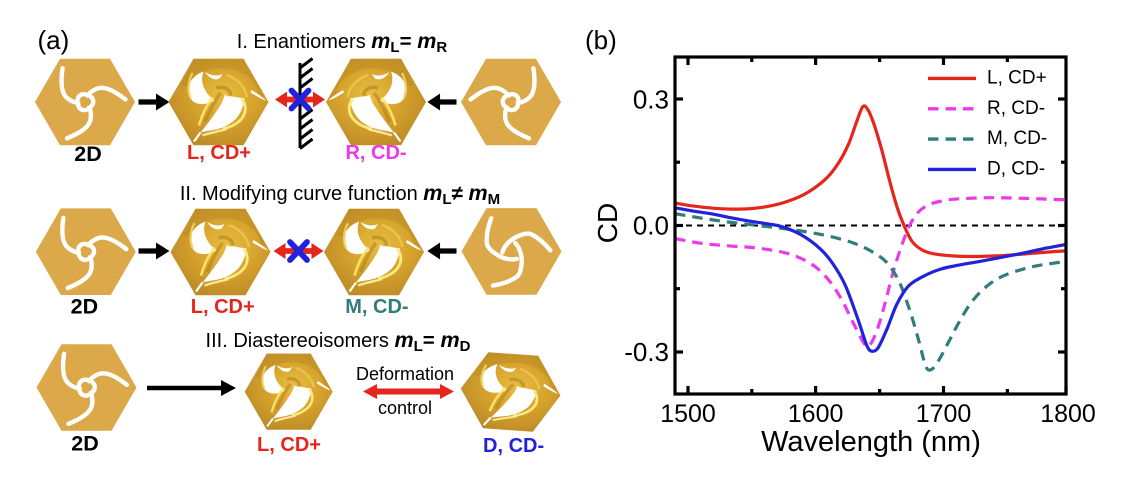 This screenshot has width=1135, height=478. I want to click on svg-text: (b), so click(601, 40).